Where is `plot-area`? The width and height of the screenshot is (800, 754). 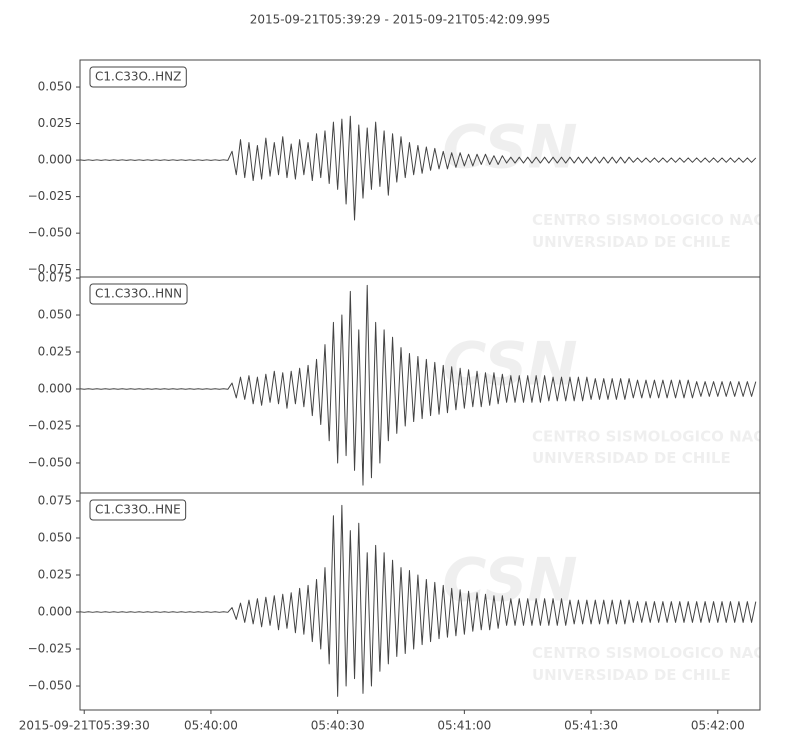 plot-area is located at coordinates (418, 168).